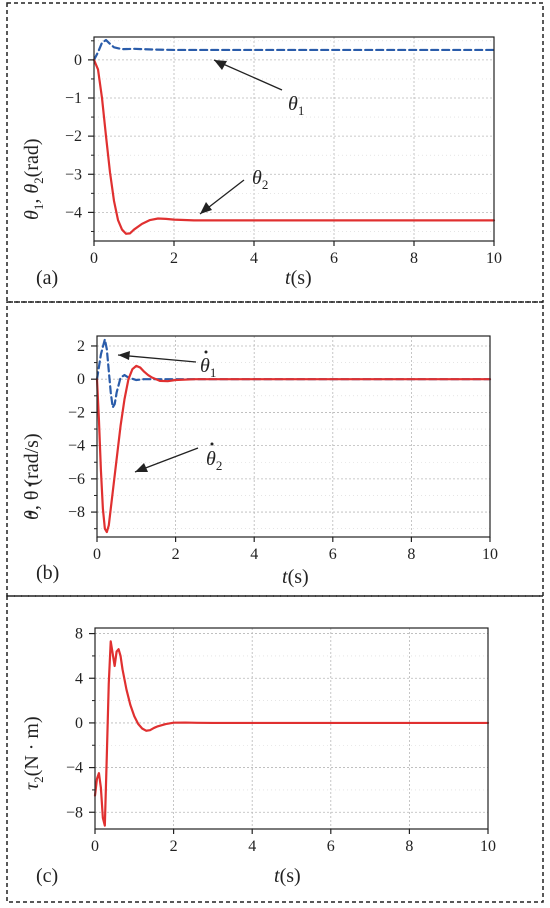 This screenshot has width=550, height=908. Describe the element at coordinates (33, 179) in the screenshot. I see `panel-a-ylabel: θ1, θ2(rad)` at that location.